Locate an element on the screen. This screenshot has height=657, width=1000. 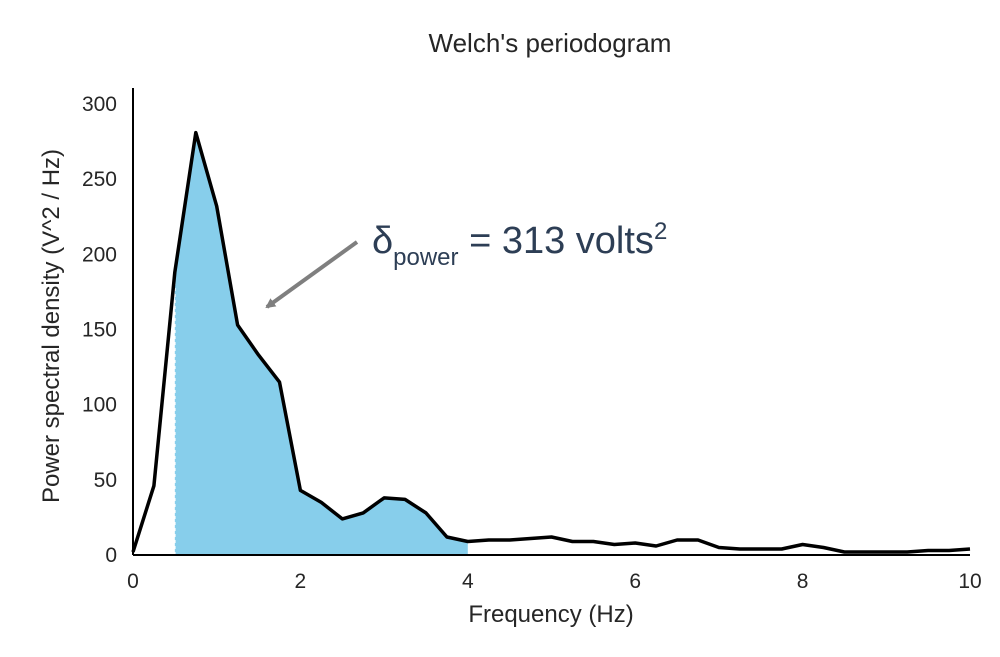
annotation-arrow is located at coordinates (312, 274).